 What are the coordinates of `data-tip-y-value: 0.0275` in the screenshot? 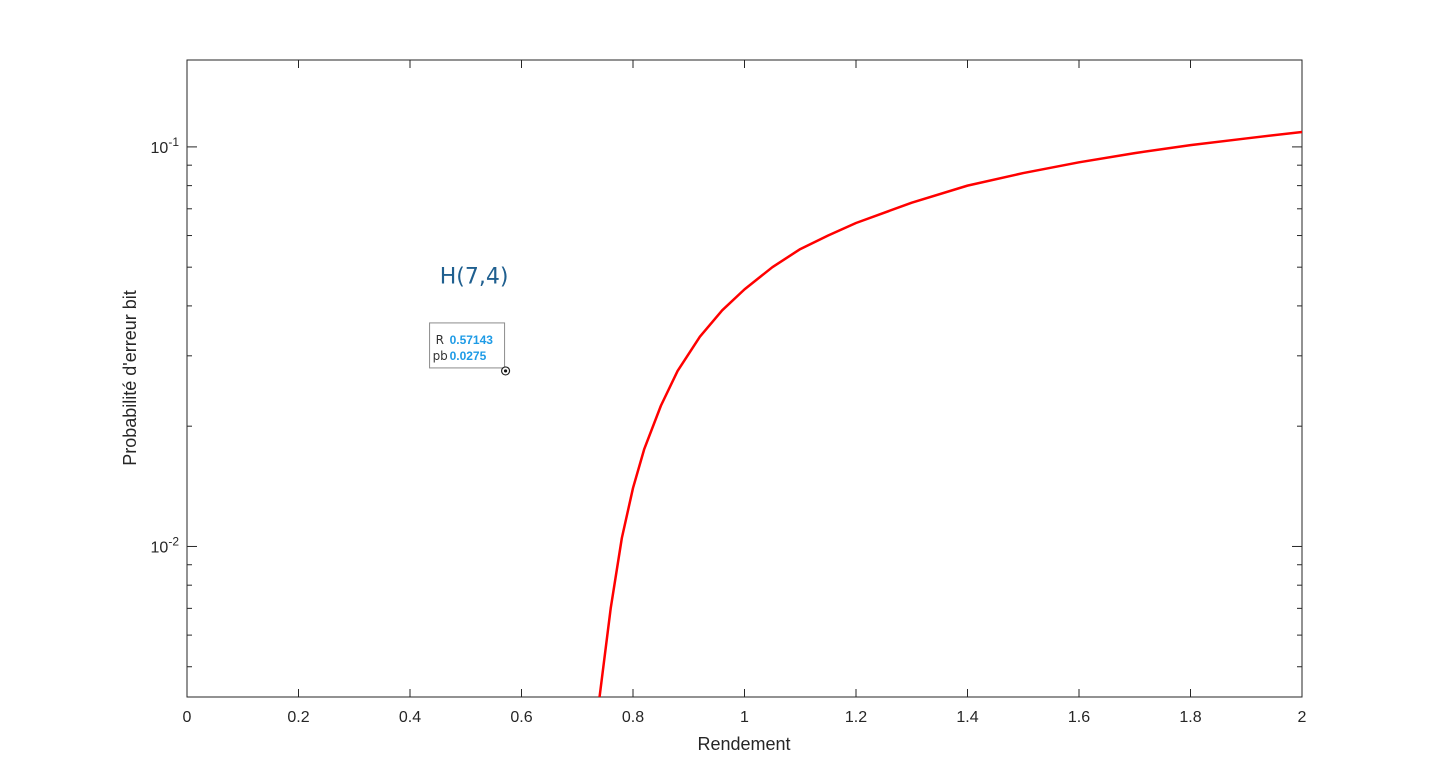 It's located at (468, 356).